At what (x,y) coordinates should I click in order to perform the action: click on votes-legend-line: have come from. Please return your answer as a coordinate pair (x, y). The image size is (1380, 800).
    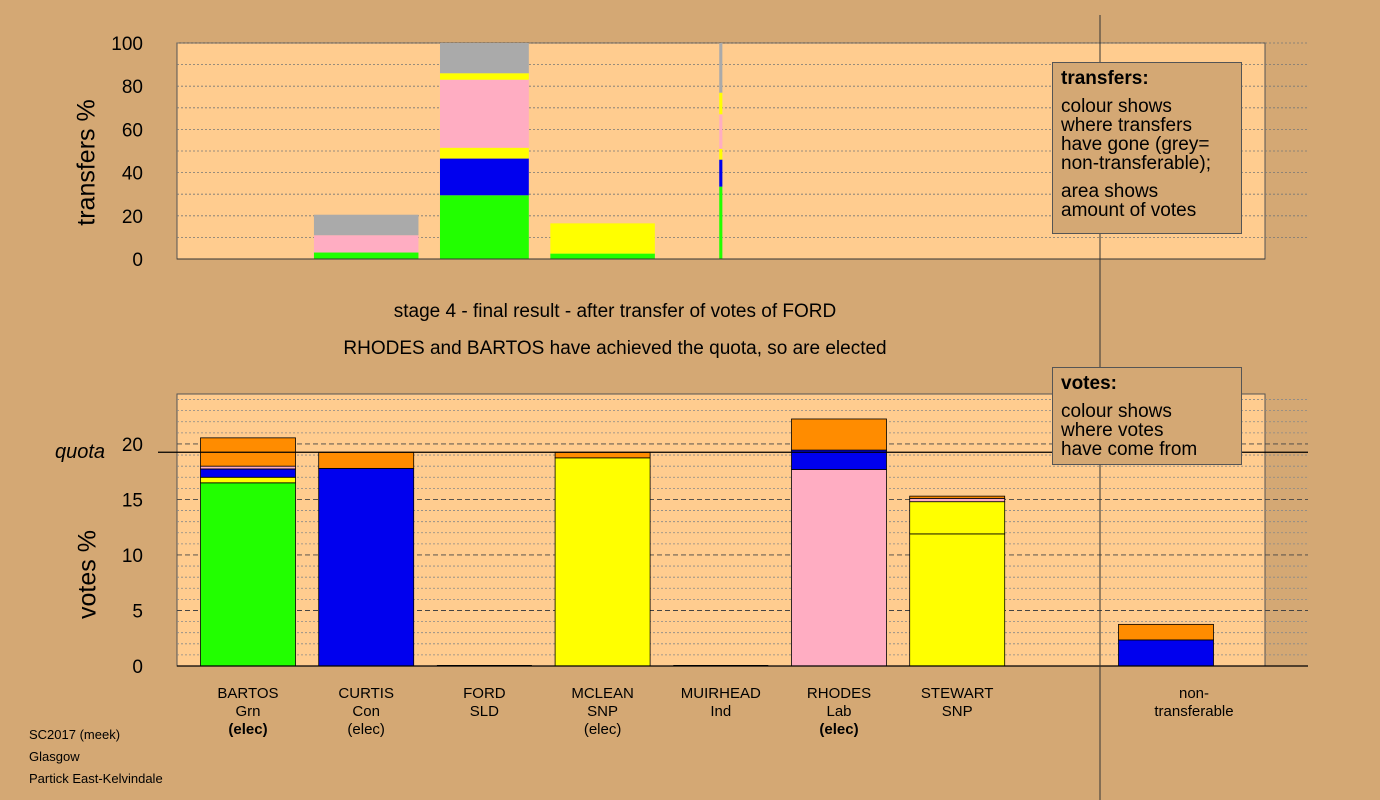
    Looking at the image, I should click on (1129, 449).